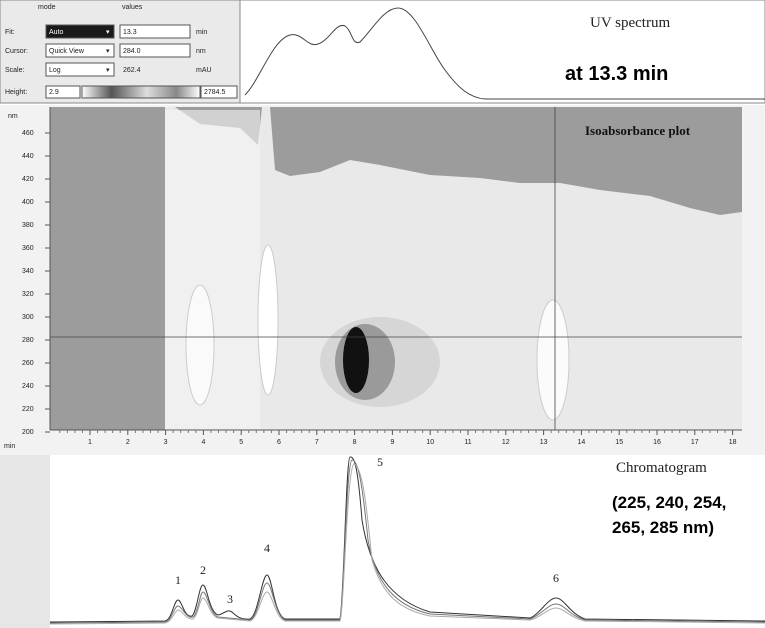 Image resolution: width=765 pixels, height=628 pixels. I want to click on y-tick-label: 260, so click(28, 363).